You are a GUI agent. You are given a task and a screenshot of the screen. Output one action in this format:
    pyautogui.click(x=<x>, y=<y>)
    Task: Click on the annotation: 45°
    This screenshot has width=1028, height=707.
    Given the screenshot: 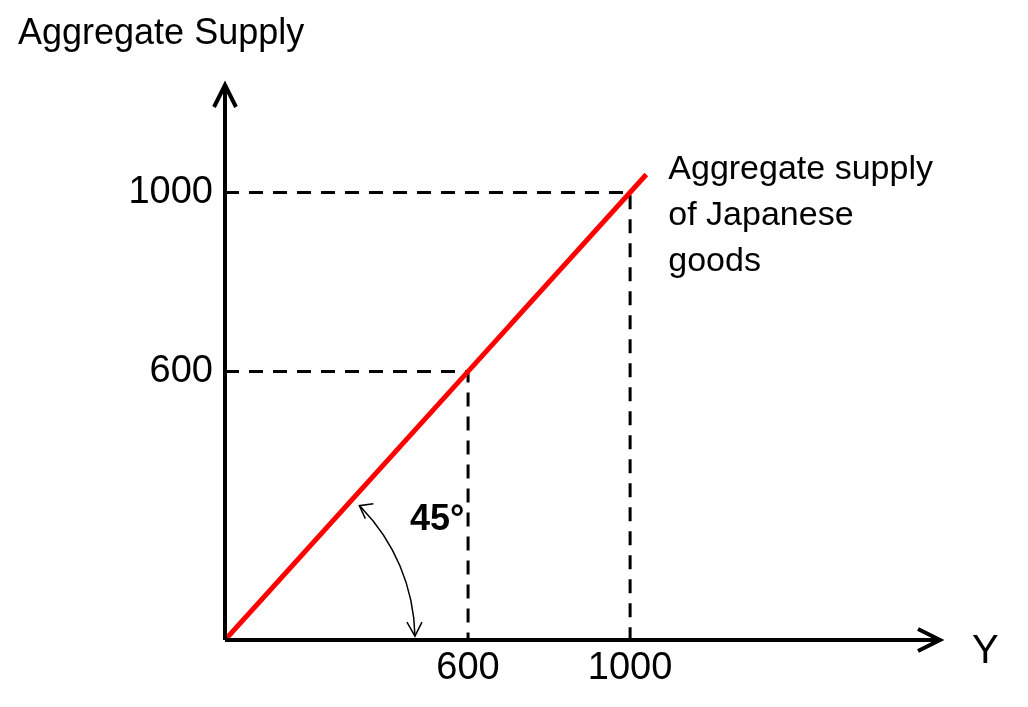 What is the action you would take?
    pyautogui.click(x=437, y=517)
    